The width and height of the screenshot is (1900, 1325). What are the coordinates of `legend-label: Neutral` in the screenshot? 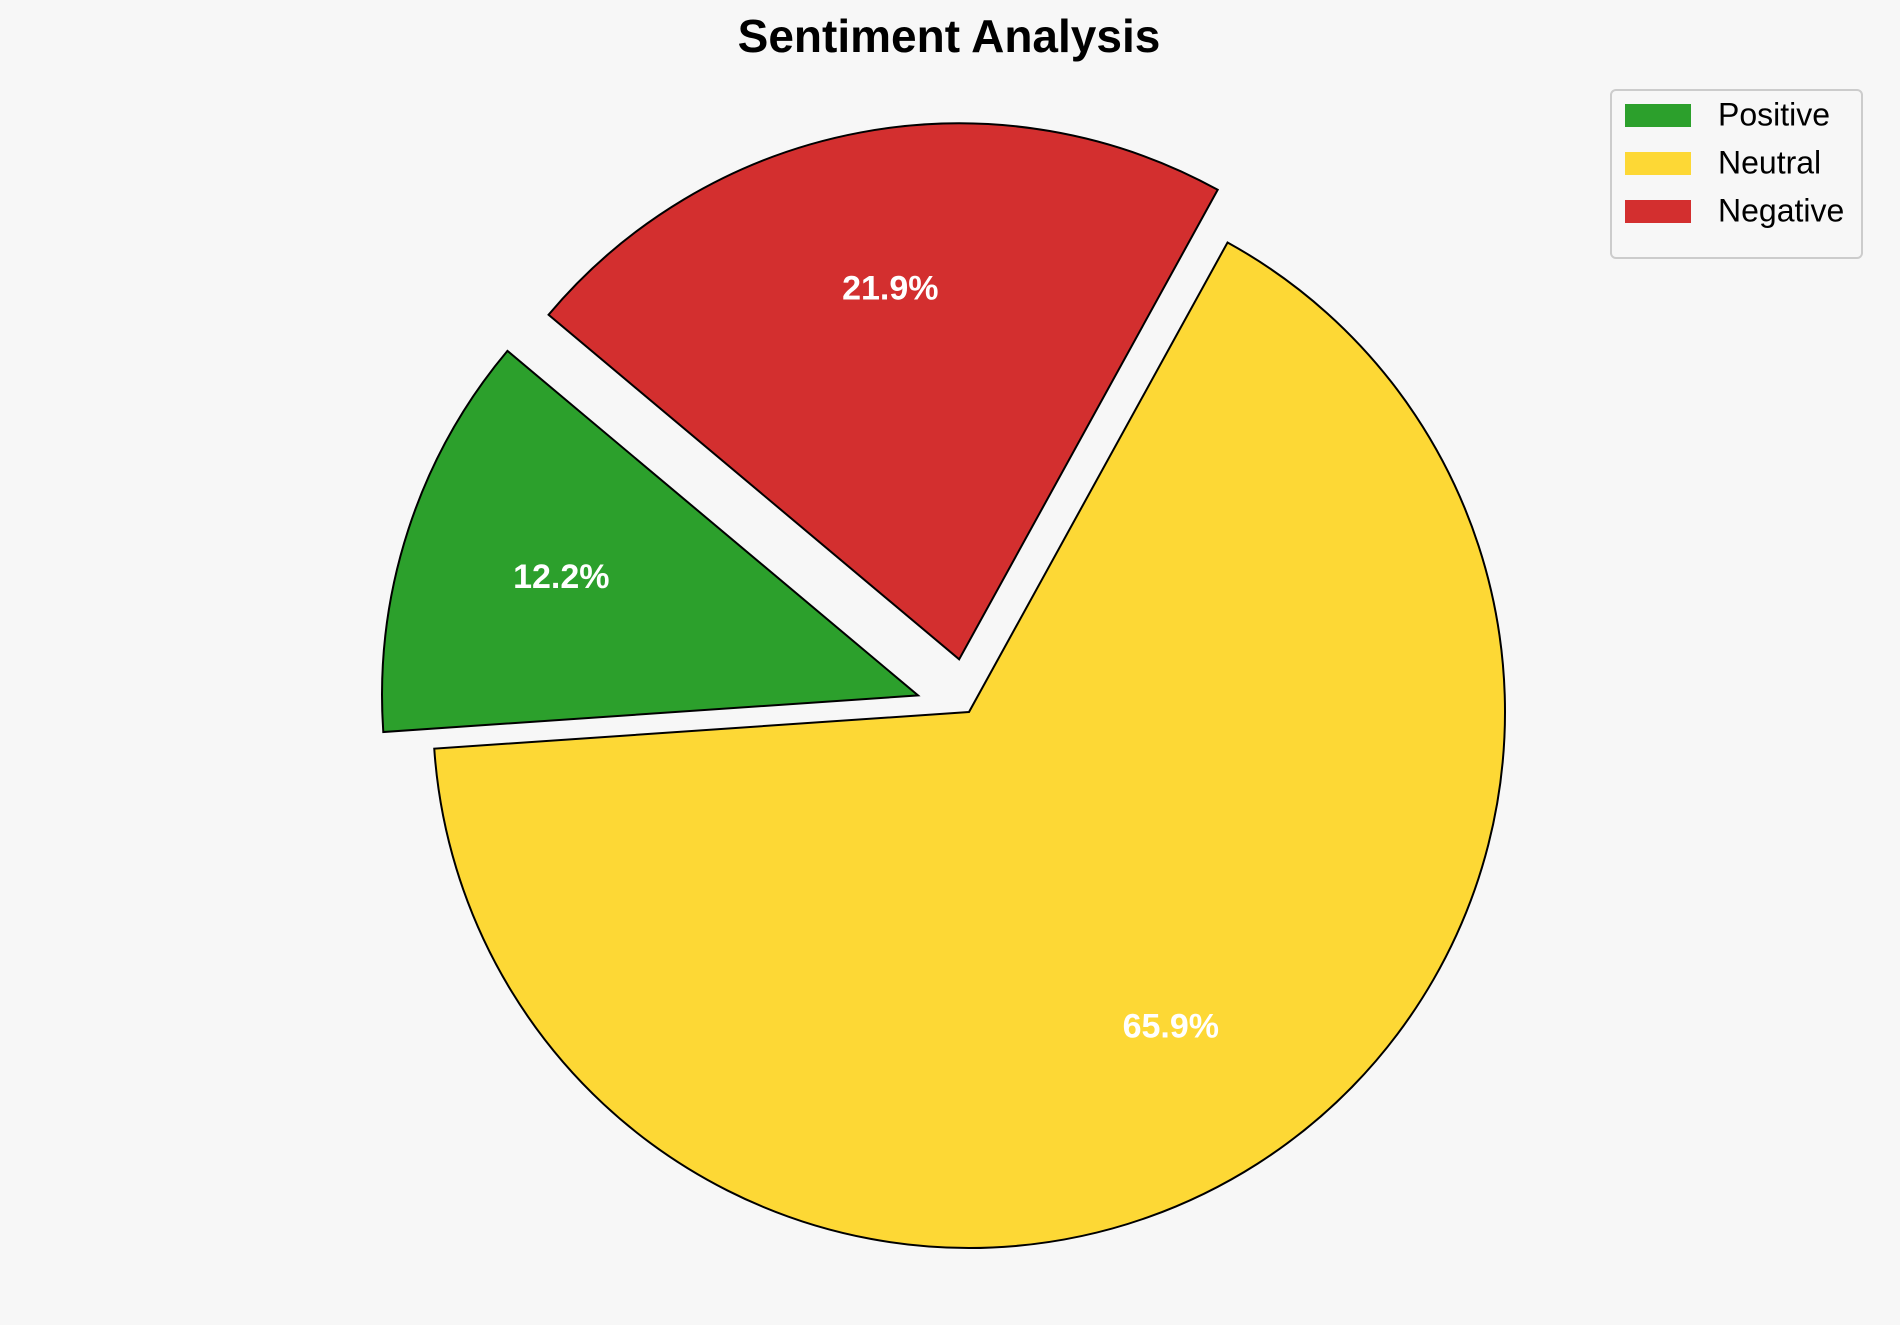 It's located at (1769, 162).